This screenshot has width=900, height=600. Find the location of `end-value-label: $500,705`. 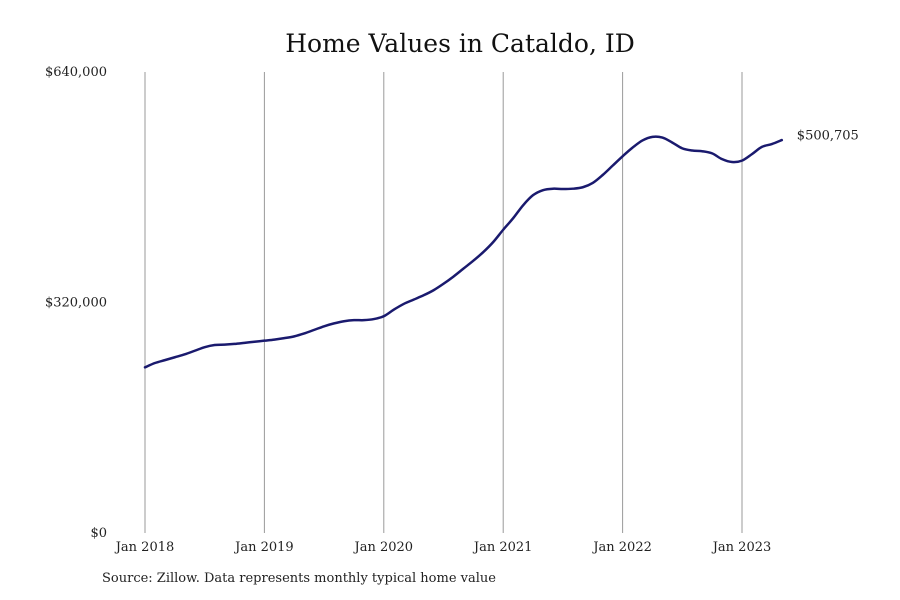

end-value-label: $500,705 is located at coordinates (828, 136).